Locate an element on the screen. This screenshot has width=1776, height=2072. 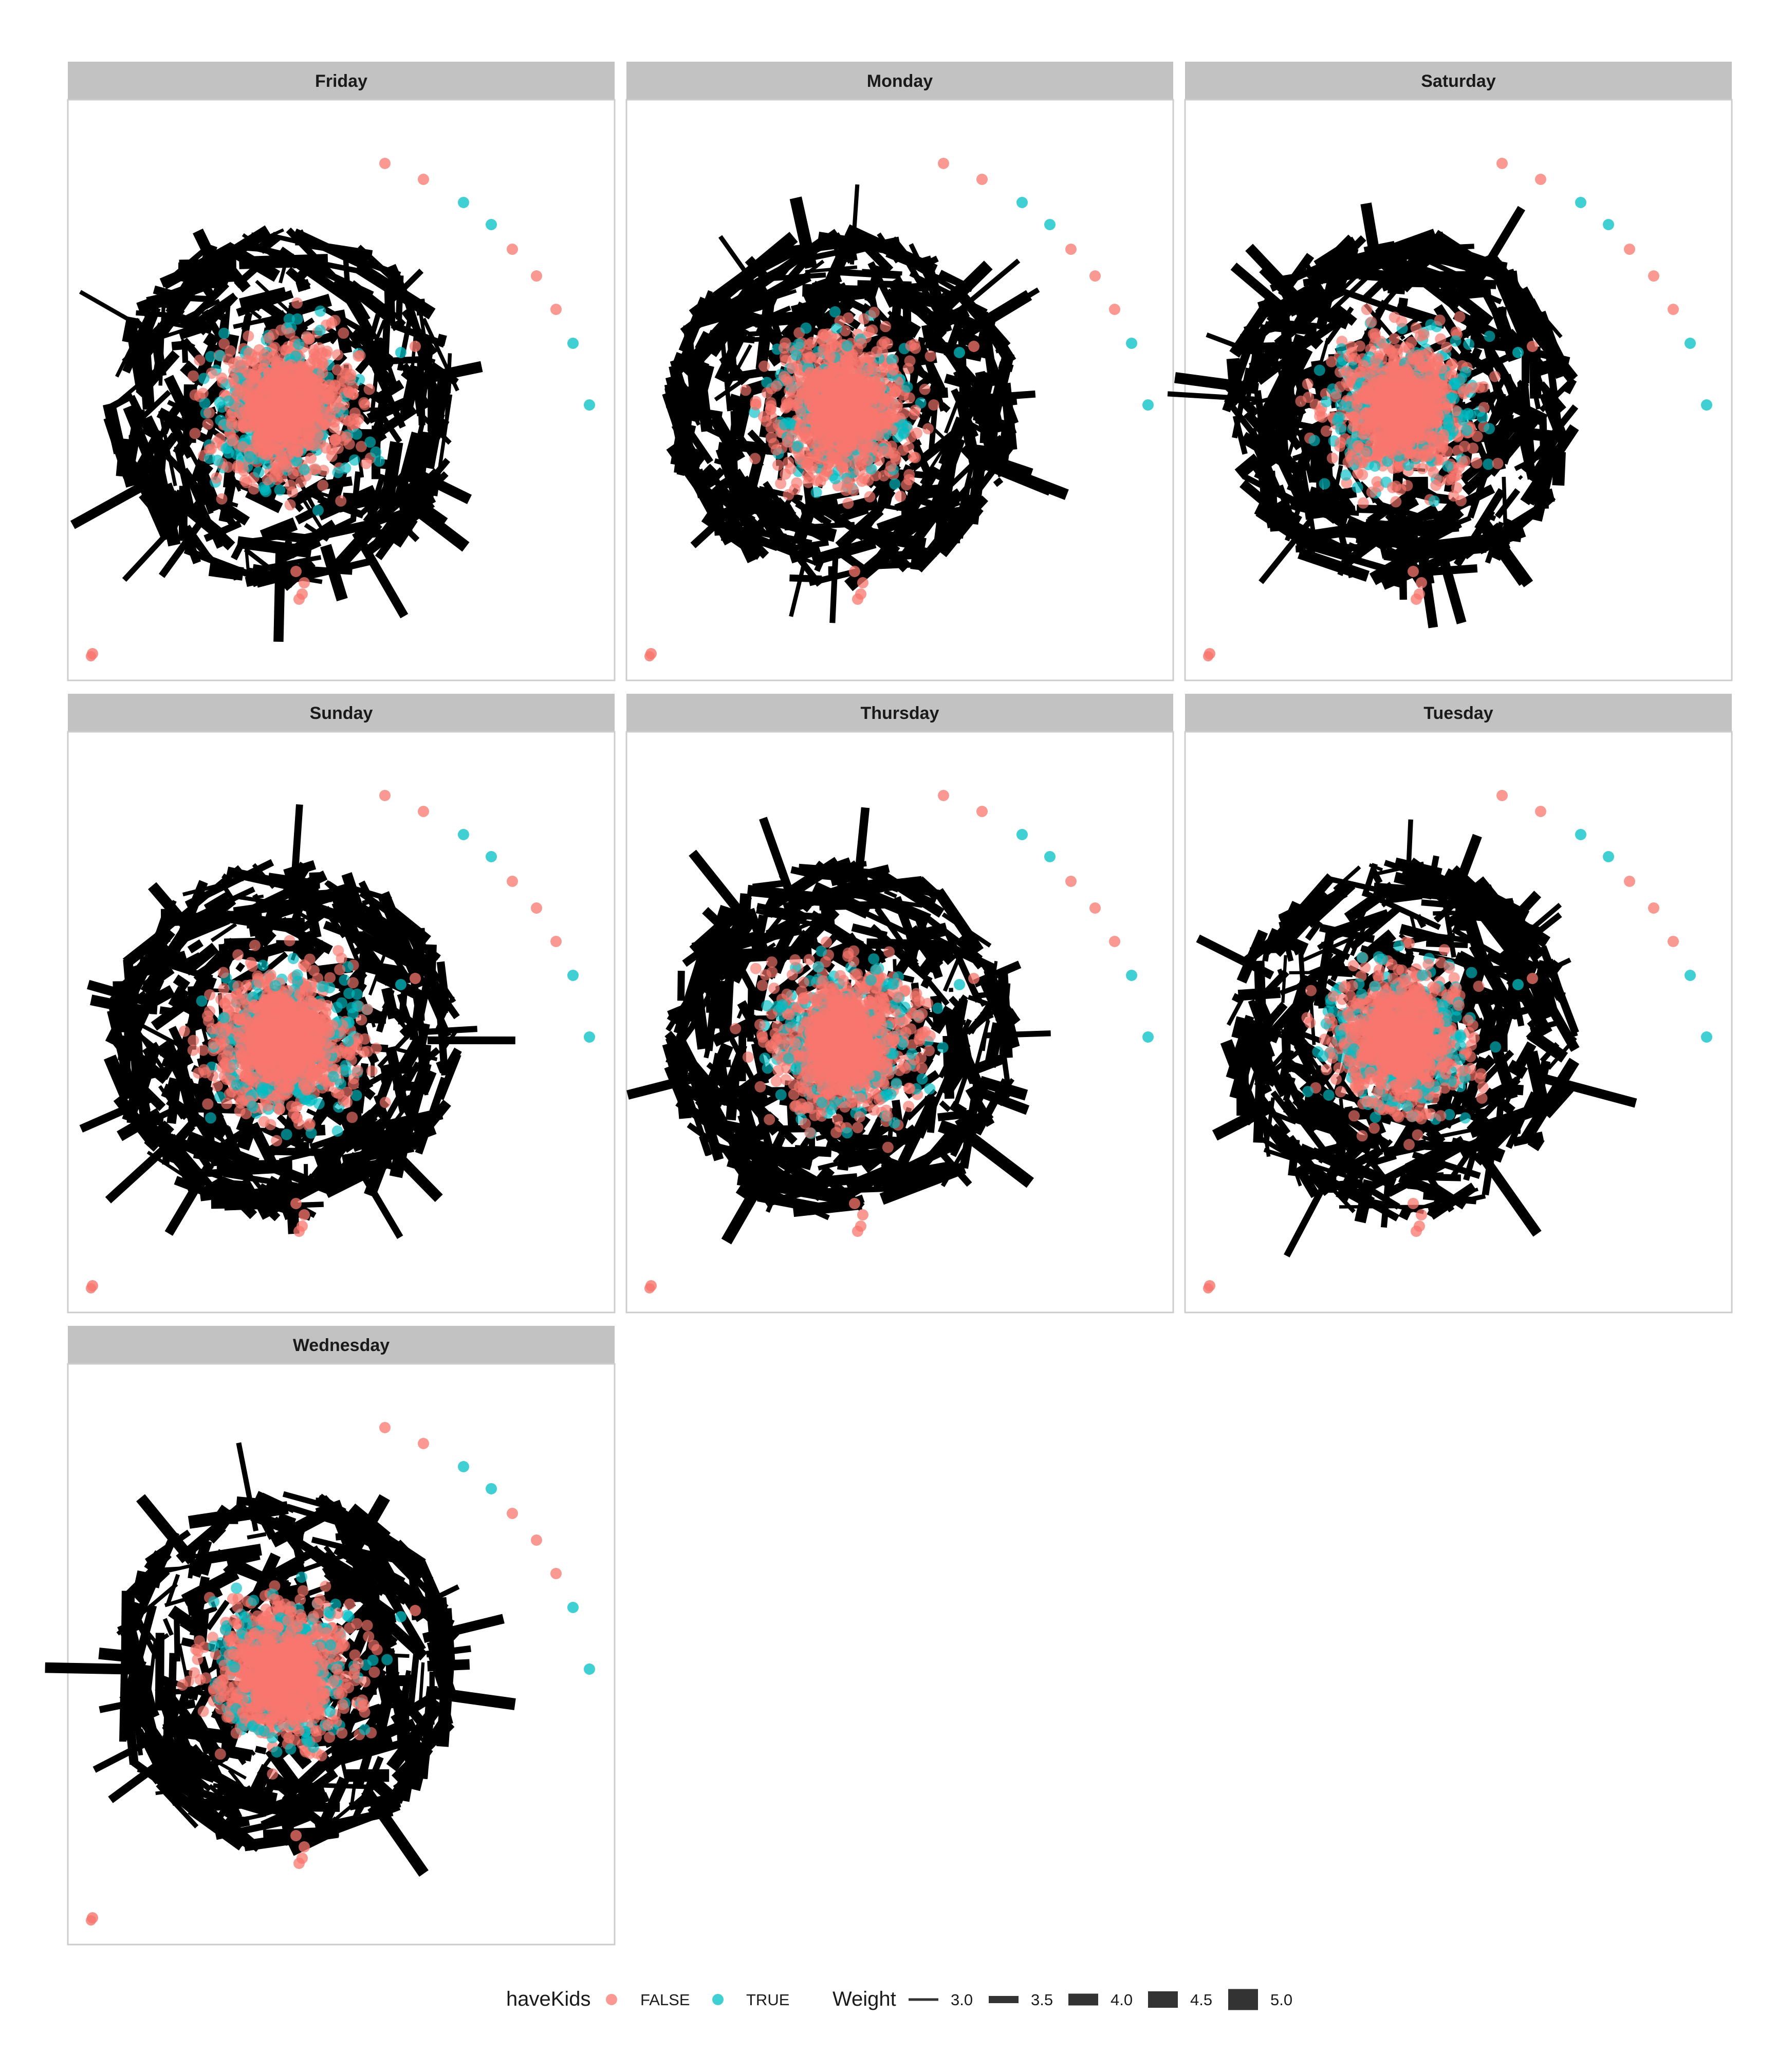
facet-panel-monday: Monday is located at coordinates (899, 371).